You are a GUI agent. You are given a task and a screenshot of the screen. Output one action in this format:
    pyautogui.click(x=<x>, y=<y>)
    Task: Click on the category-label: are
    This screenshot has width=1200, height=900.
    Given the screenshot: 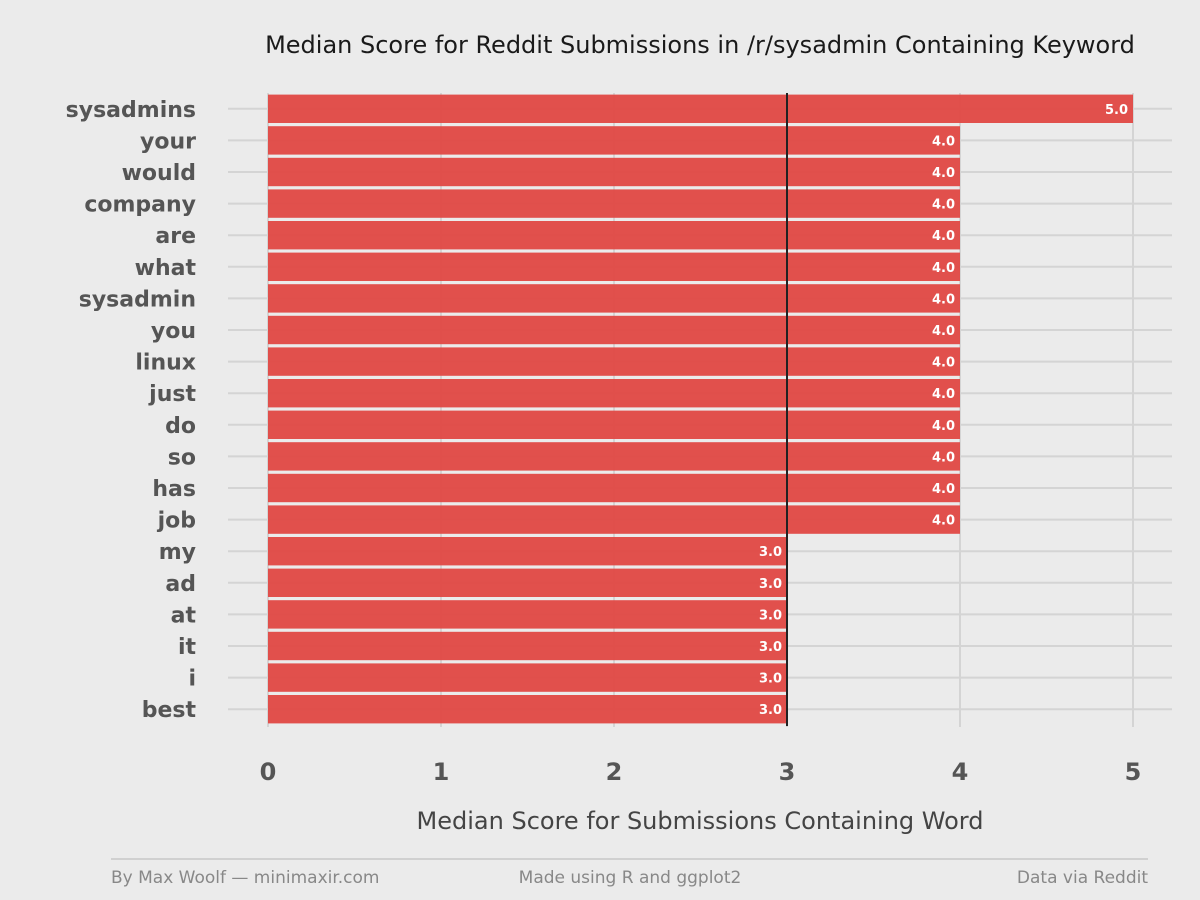 What is the action you would take?
    pyautogui.click(x=175, y=236)
    